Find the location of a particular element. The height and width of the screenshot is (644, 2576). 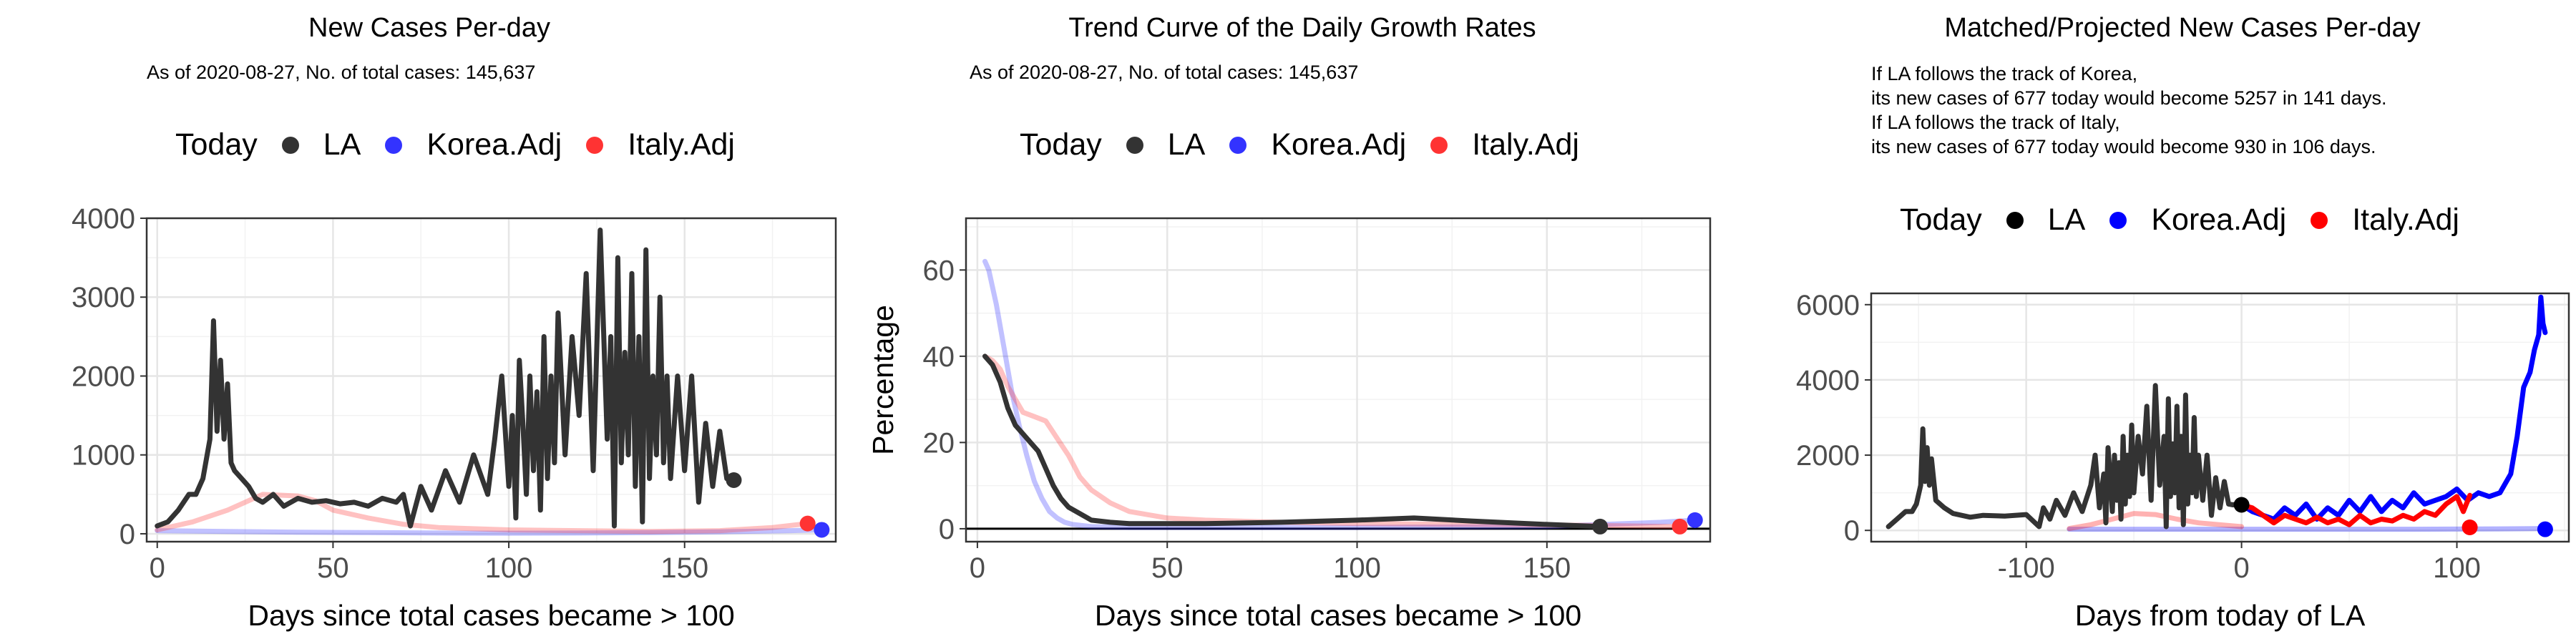

series-line-korea-adj-matched- is located at coordinates (2307, 529).